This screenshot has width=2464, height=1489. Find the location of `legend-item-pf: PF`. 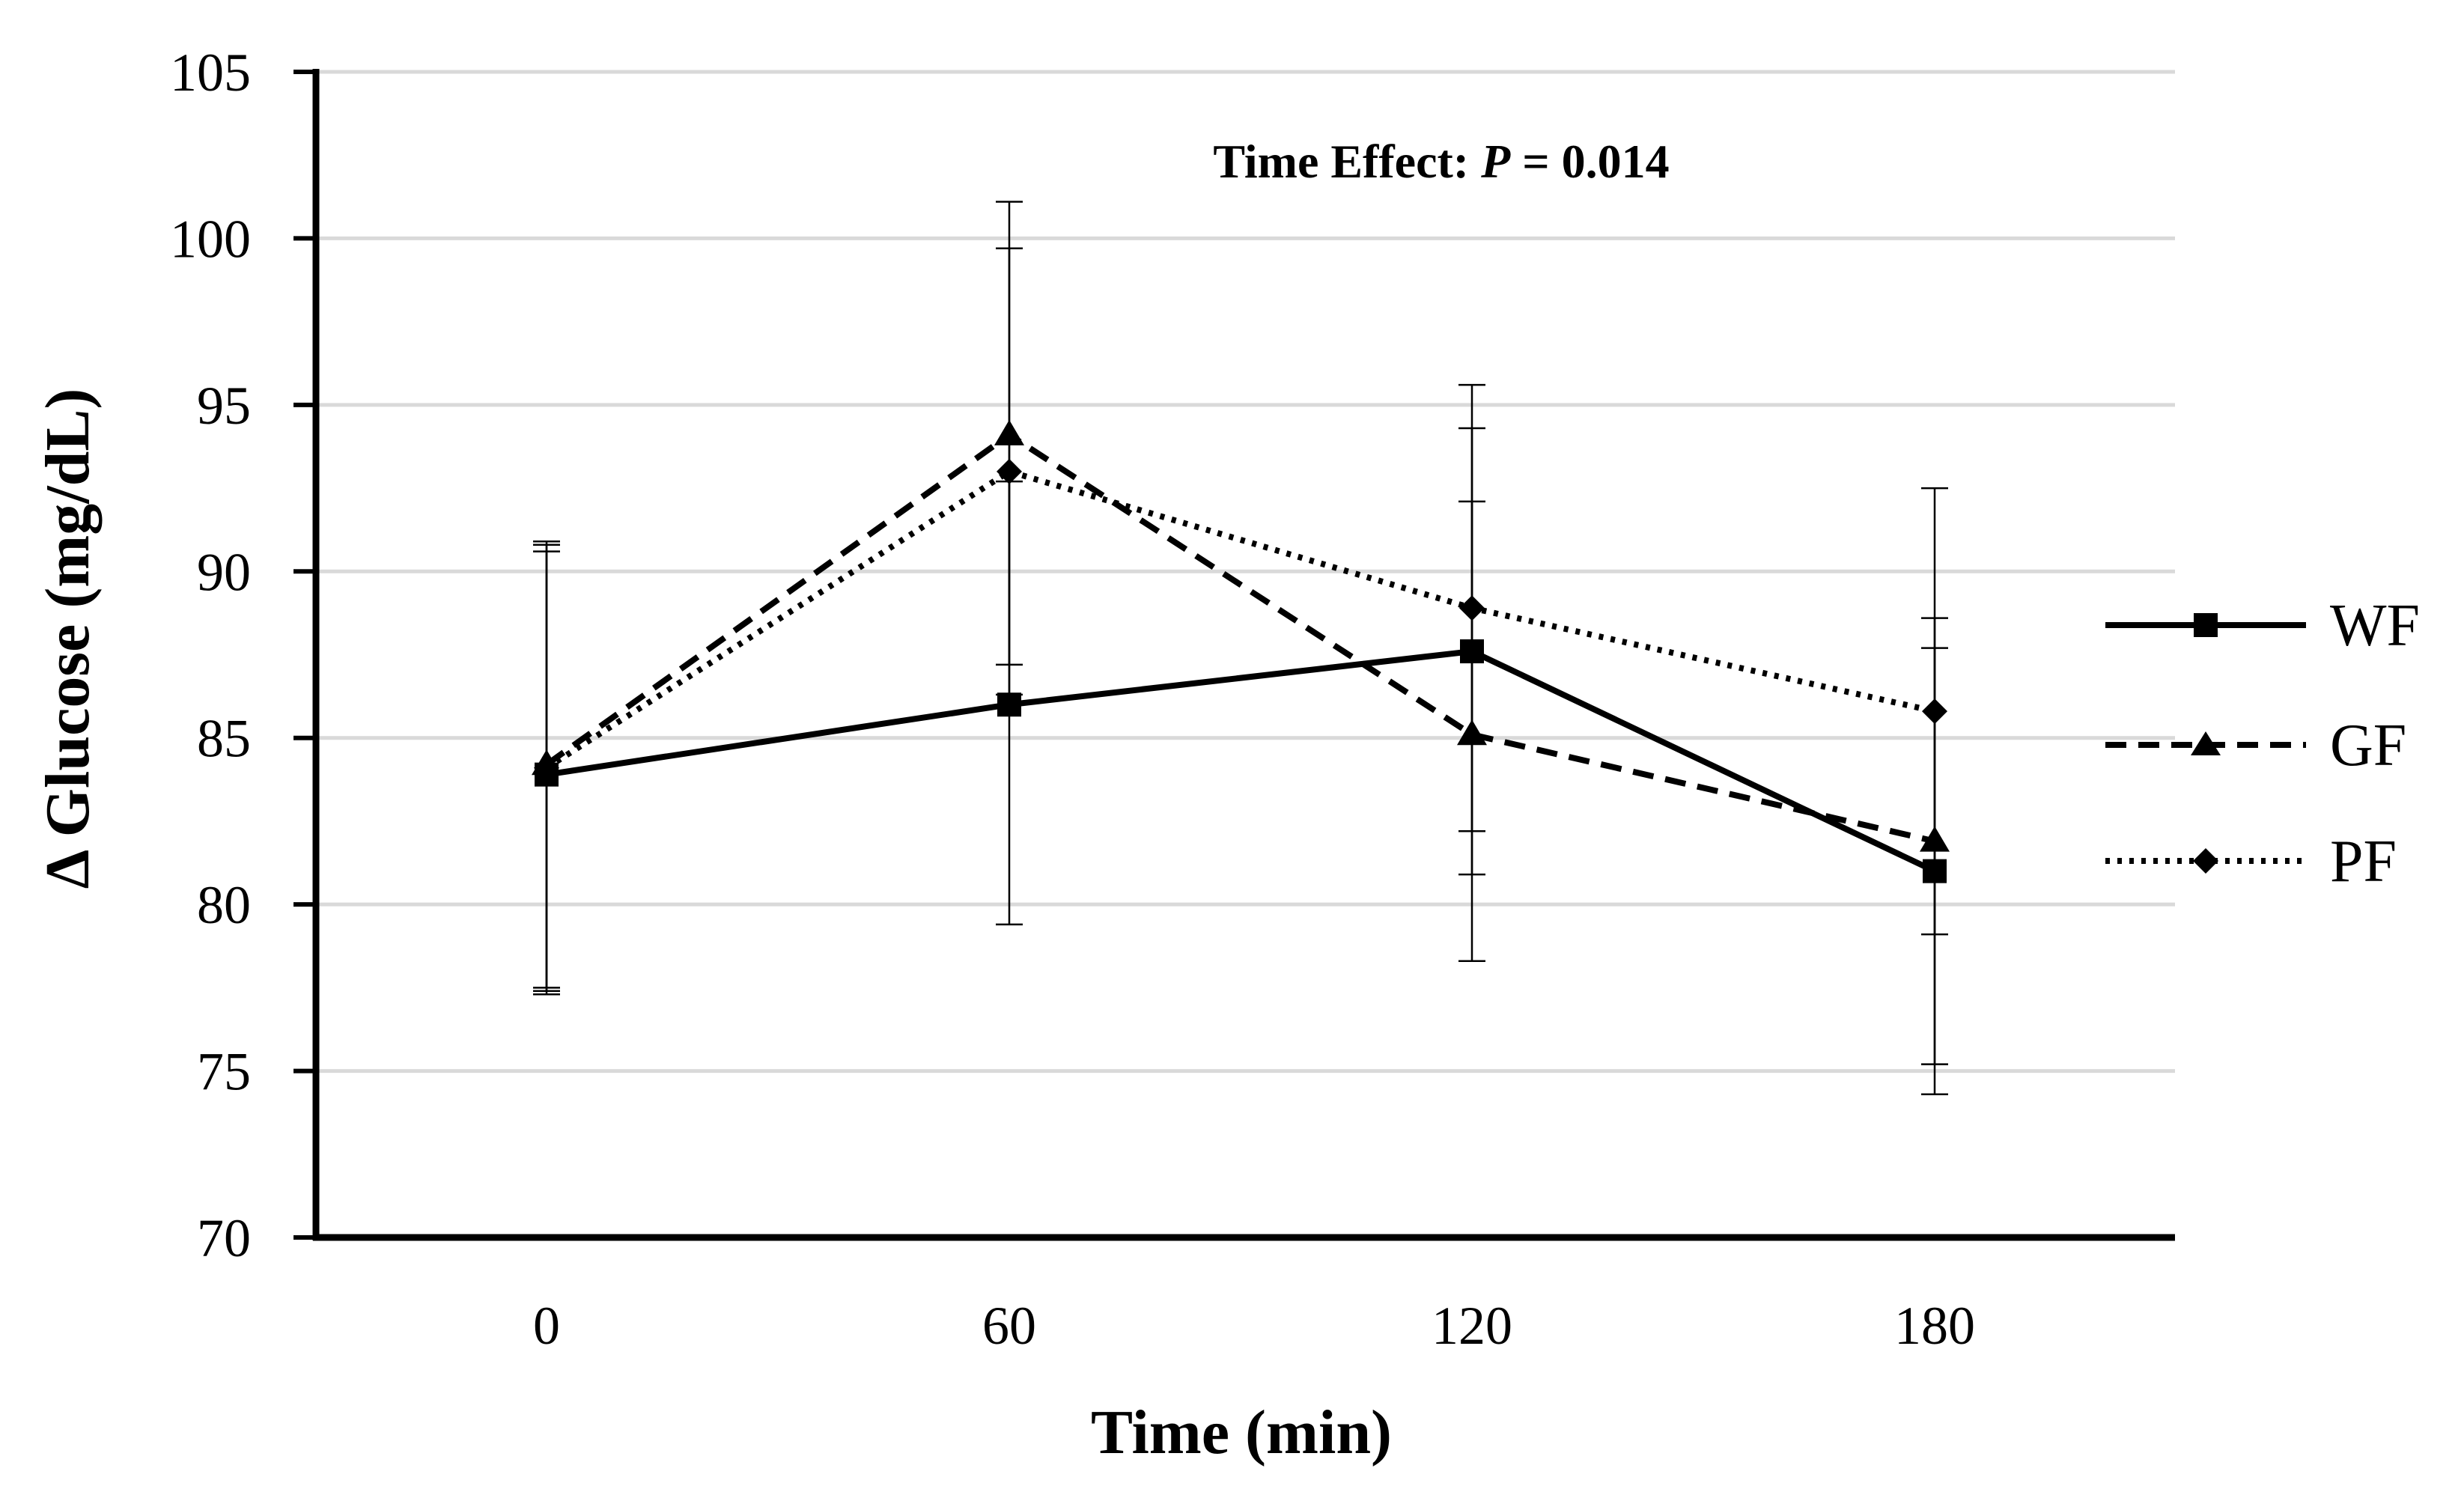

legend-item-pf: PF is located at coordinates (2251, 862).